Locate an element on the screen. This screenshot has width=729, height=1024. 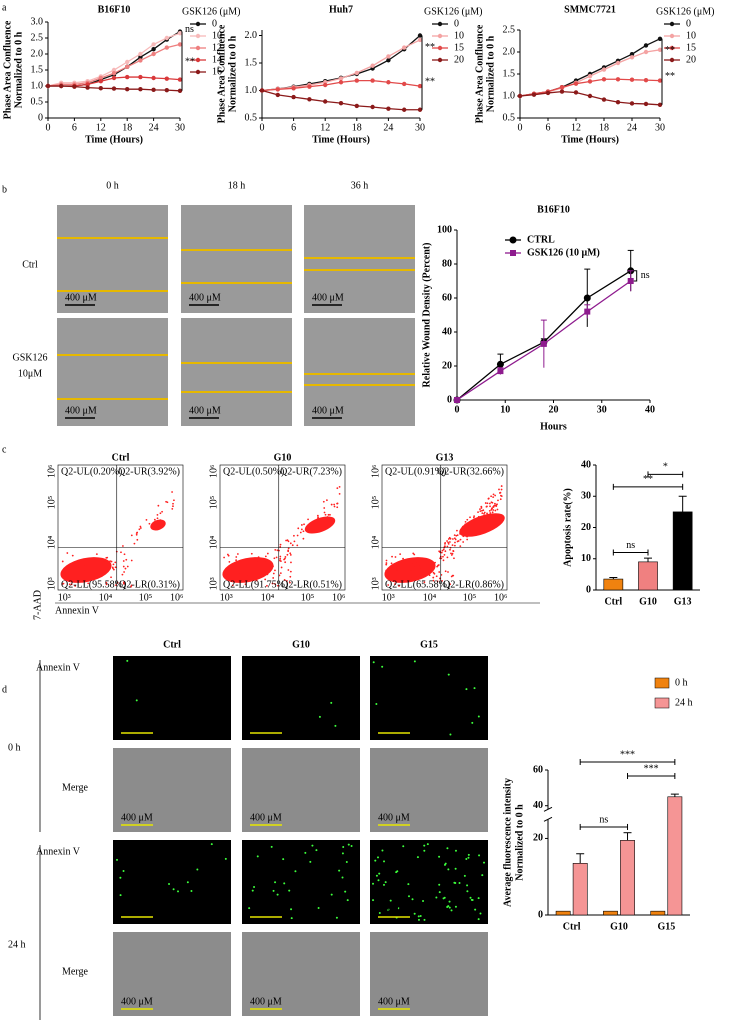
x-tick-label: 10⁴ is located at coordinates (268, 597).